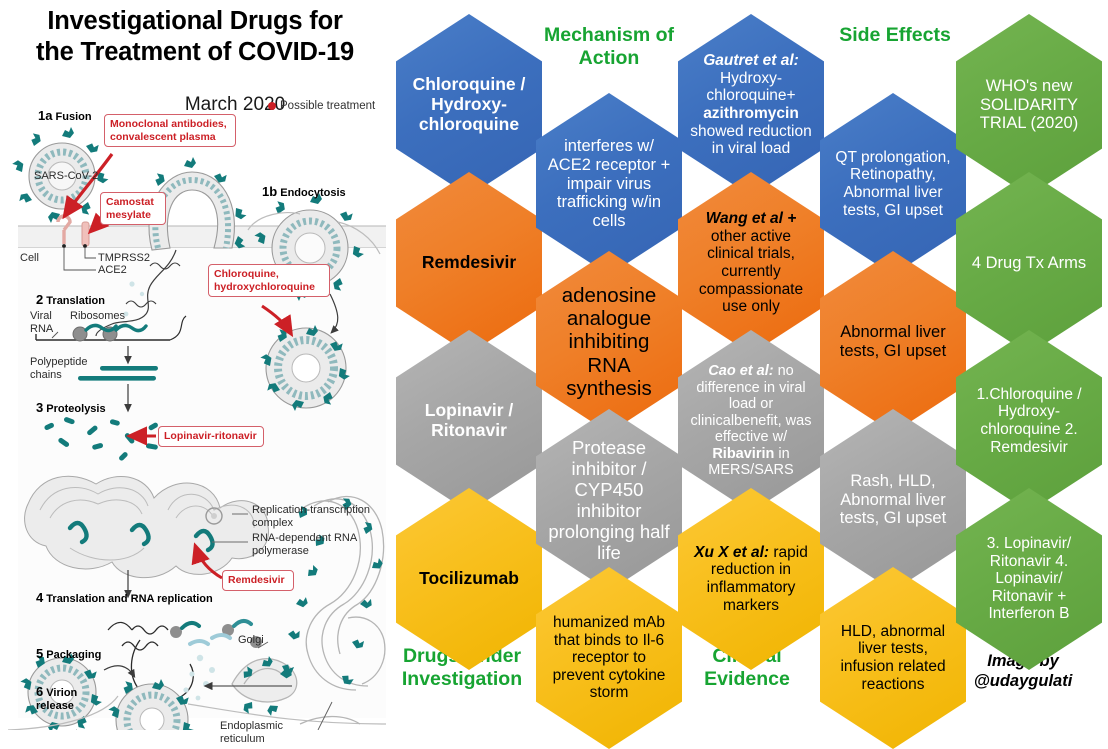 The image size is (1108, 749). Describe the element at coordinates (42, 322) in the screenshot. I see `diagram-label-viral-rna: Viral RNA` at that location.